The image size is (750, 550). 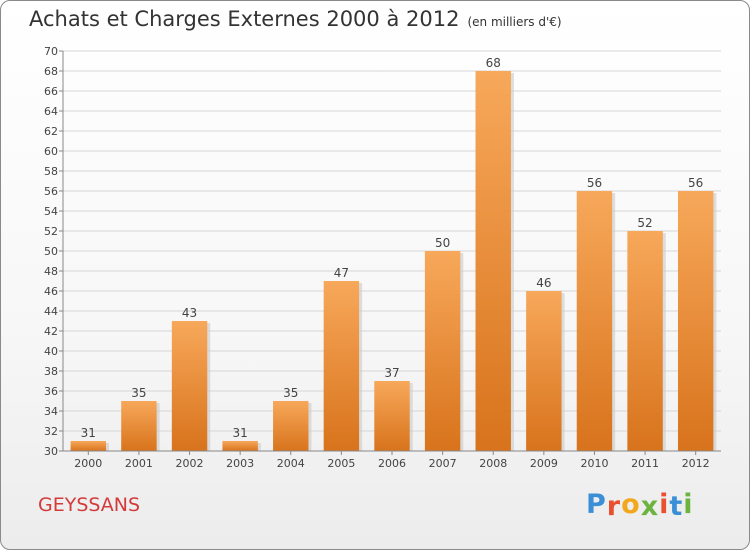 What do you see at coordinates (51, 191) in the screenshot?
I see `y-tick-label: 56` at bounding box center [51, 191].